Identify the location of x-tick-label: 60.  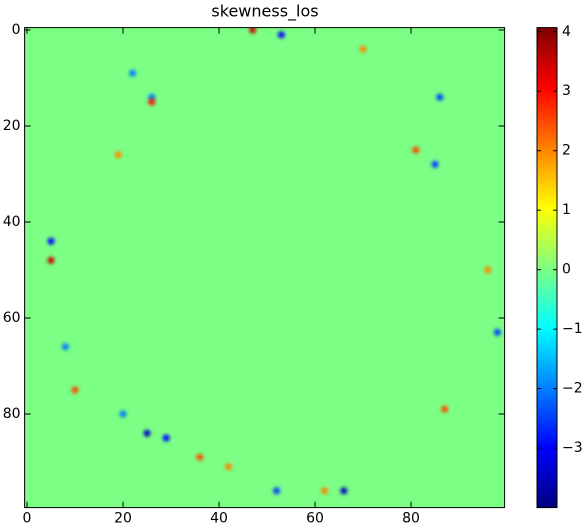
(315, 517).